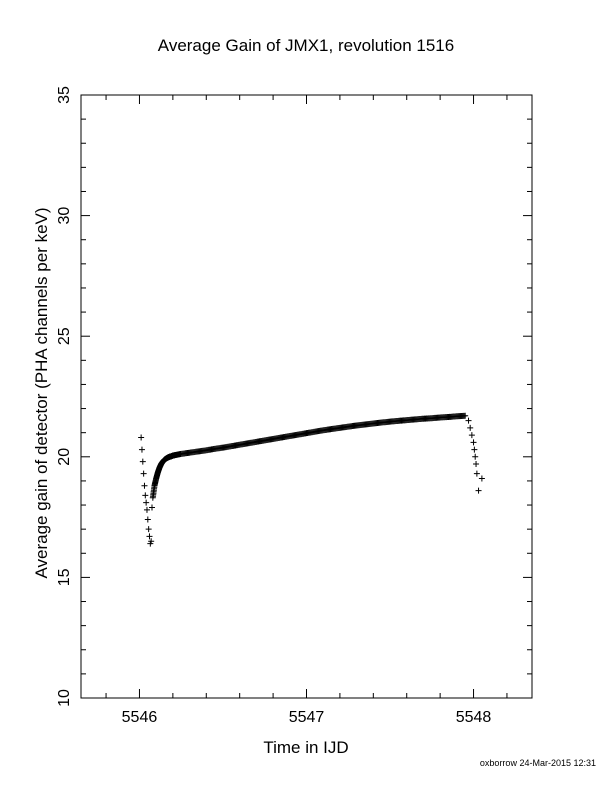 The width and height of the screenshot is (612, 792). Describe the element at coordinates (64, 336) in the screenshot. I see `y-tick-label: 25` at that location.